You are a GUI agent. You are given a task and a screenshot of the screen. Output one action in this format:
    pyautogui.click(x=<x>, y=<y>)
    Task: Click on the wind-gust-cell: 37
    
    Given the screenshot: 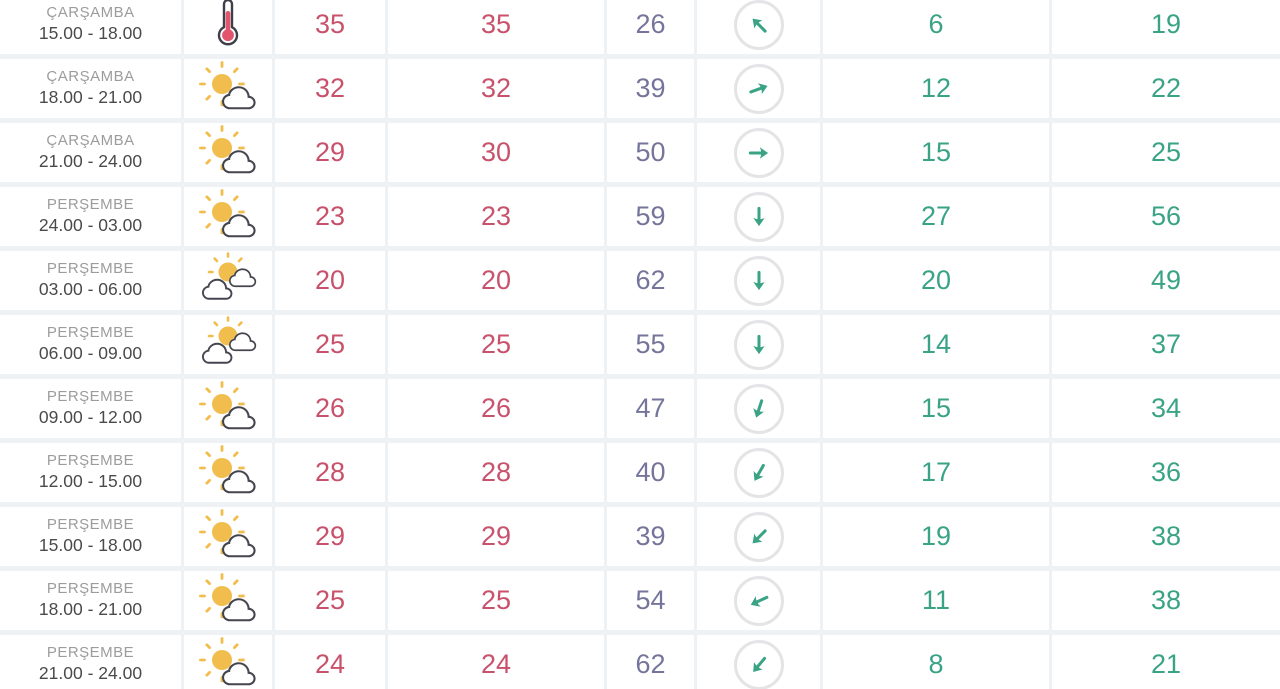 What is the action you would take?
    pyautogui.click(x=1164, y=344)
    